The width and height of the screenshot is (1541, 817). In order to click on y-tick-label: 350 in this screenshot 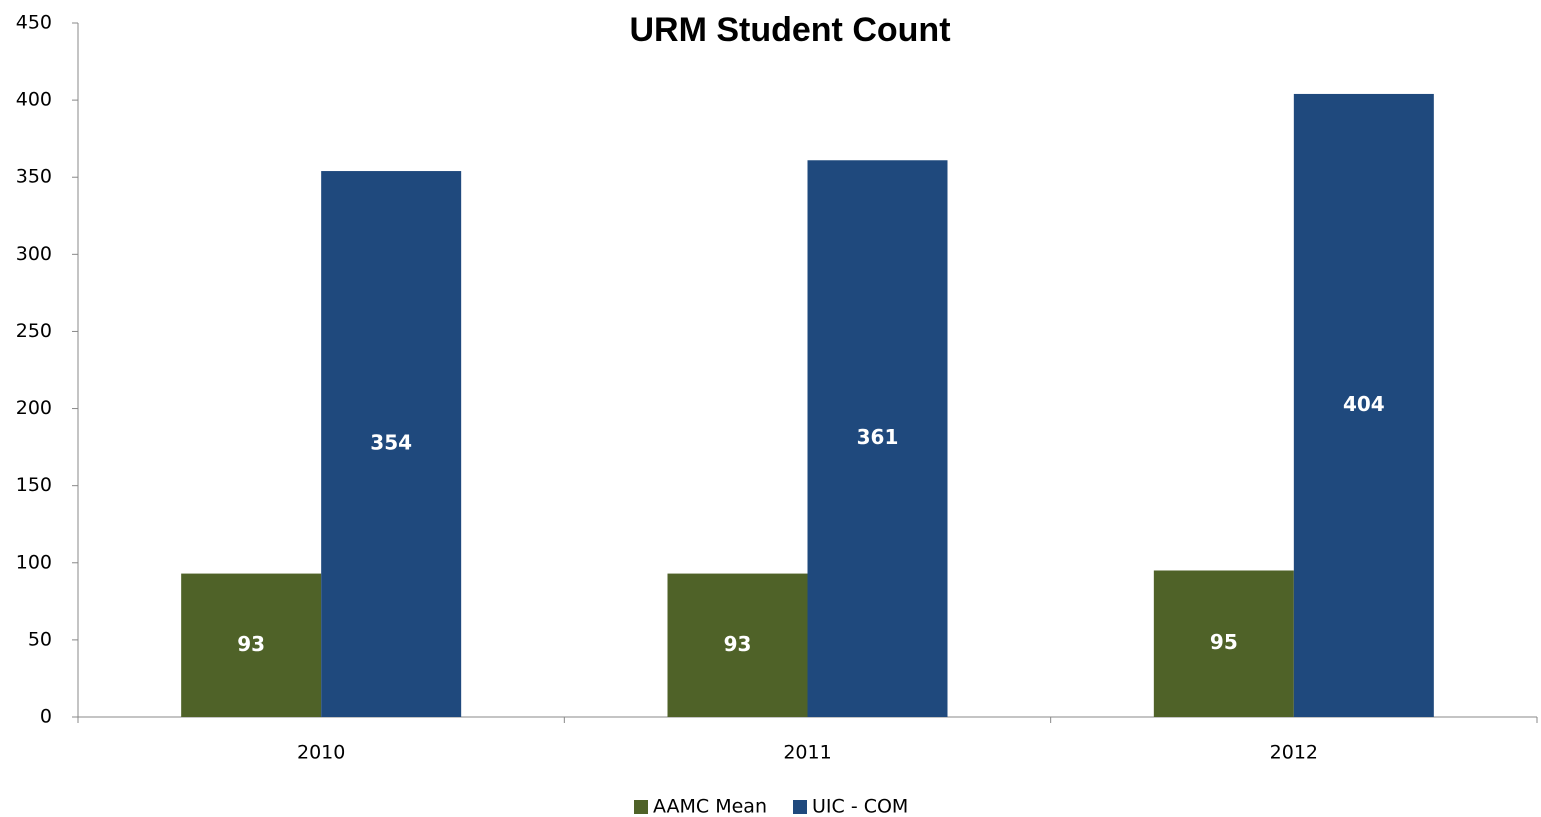, I will do `click(34, 177)`.